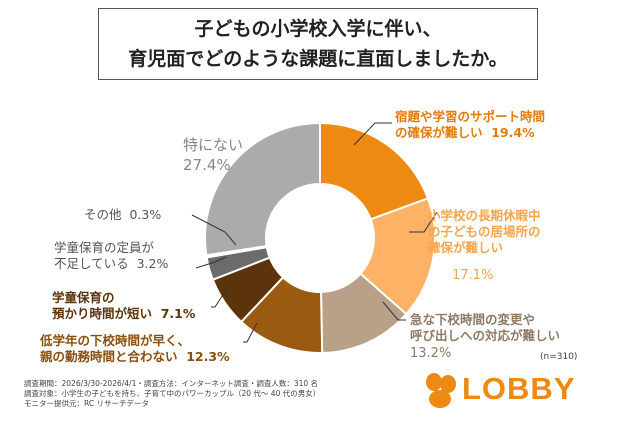  Describe the element at coordinates (318, 29) in the screenshot. I see `title-line-1: 子どもの小学校入学に伴い、` at that location.